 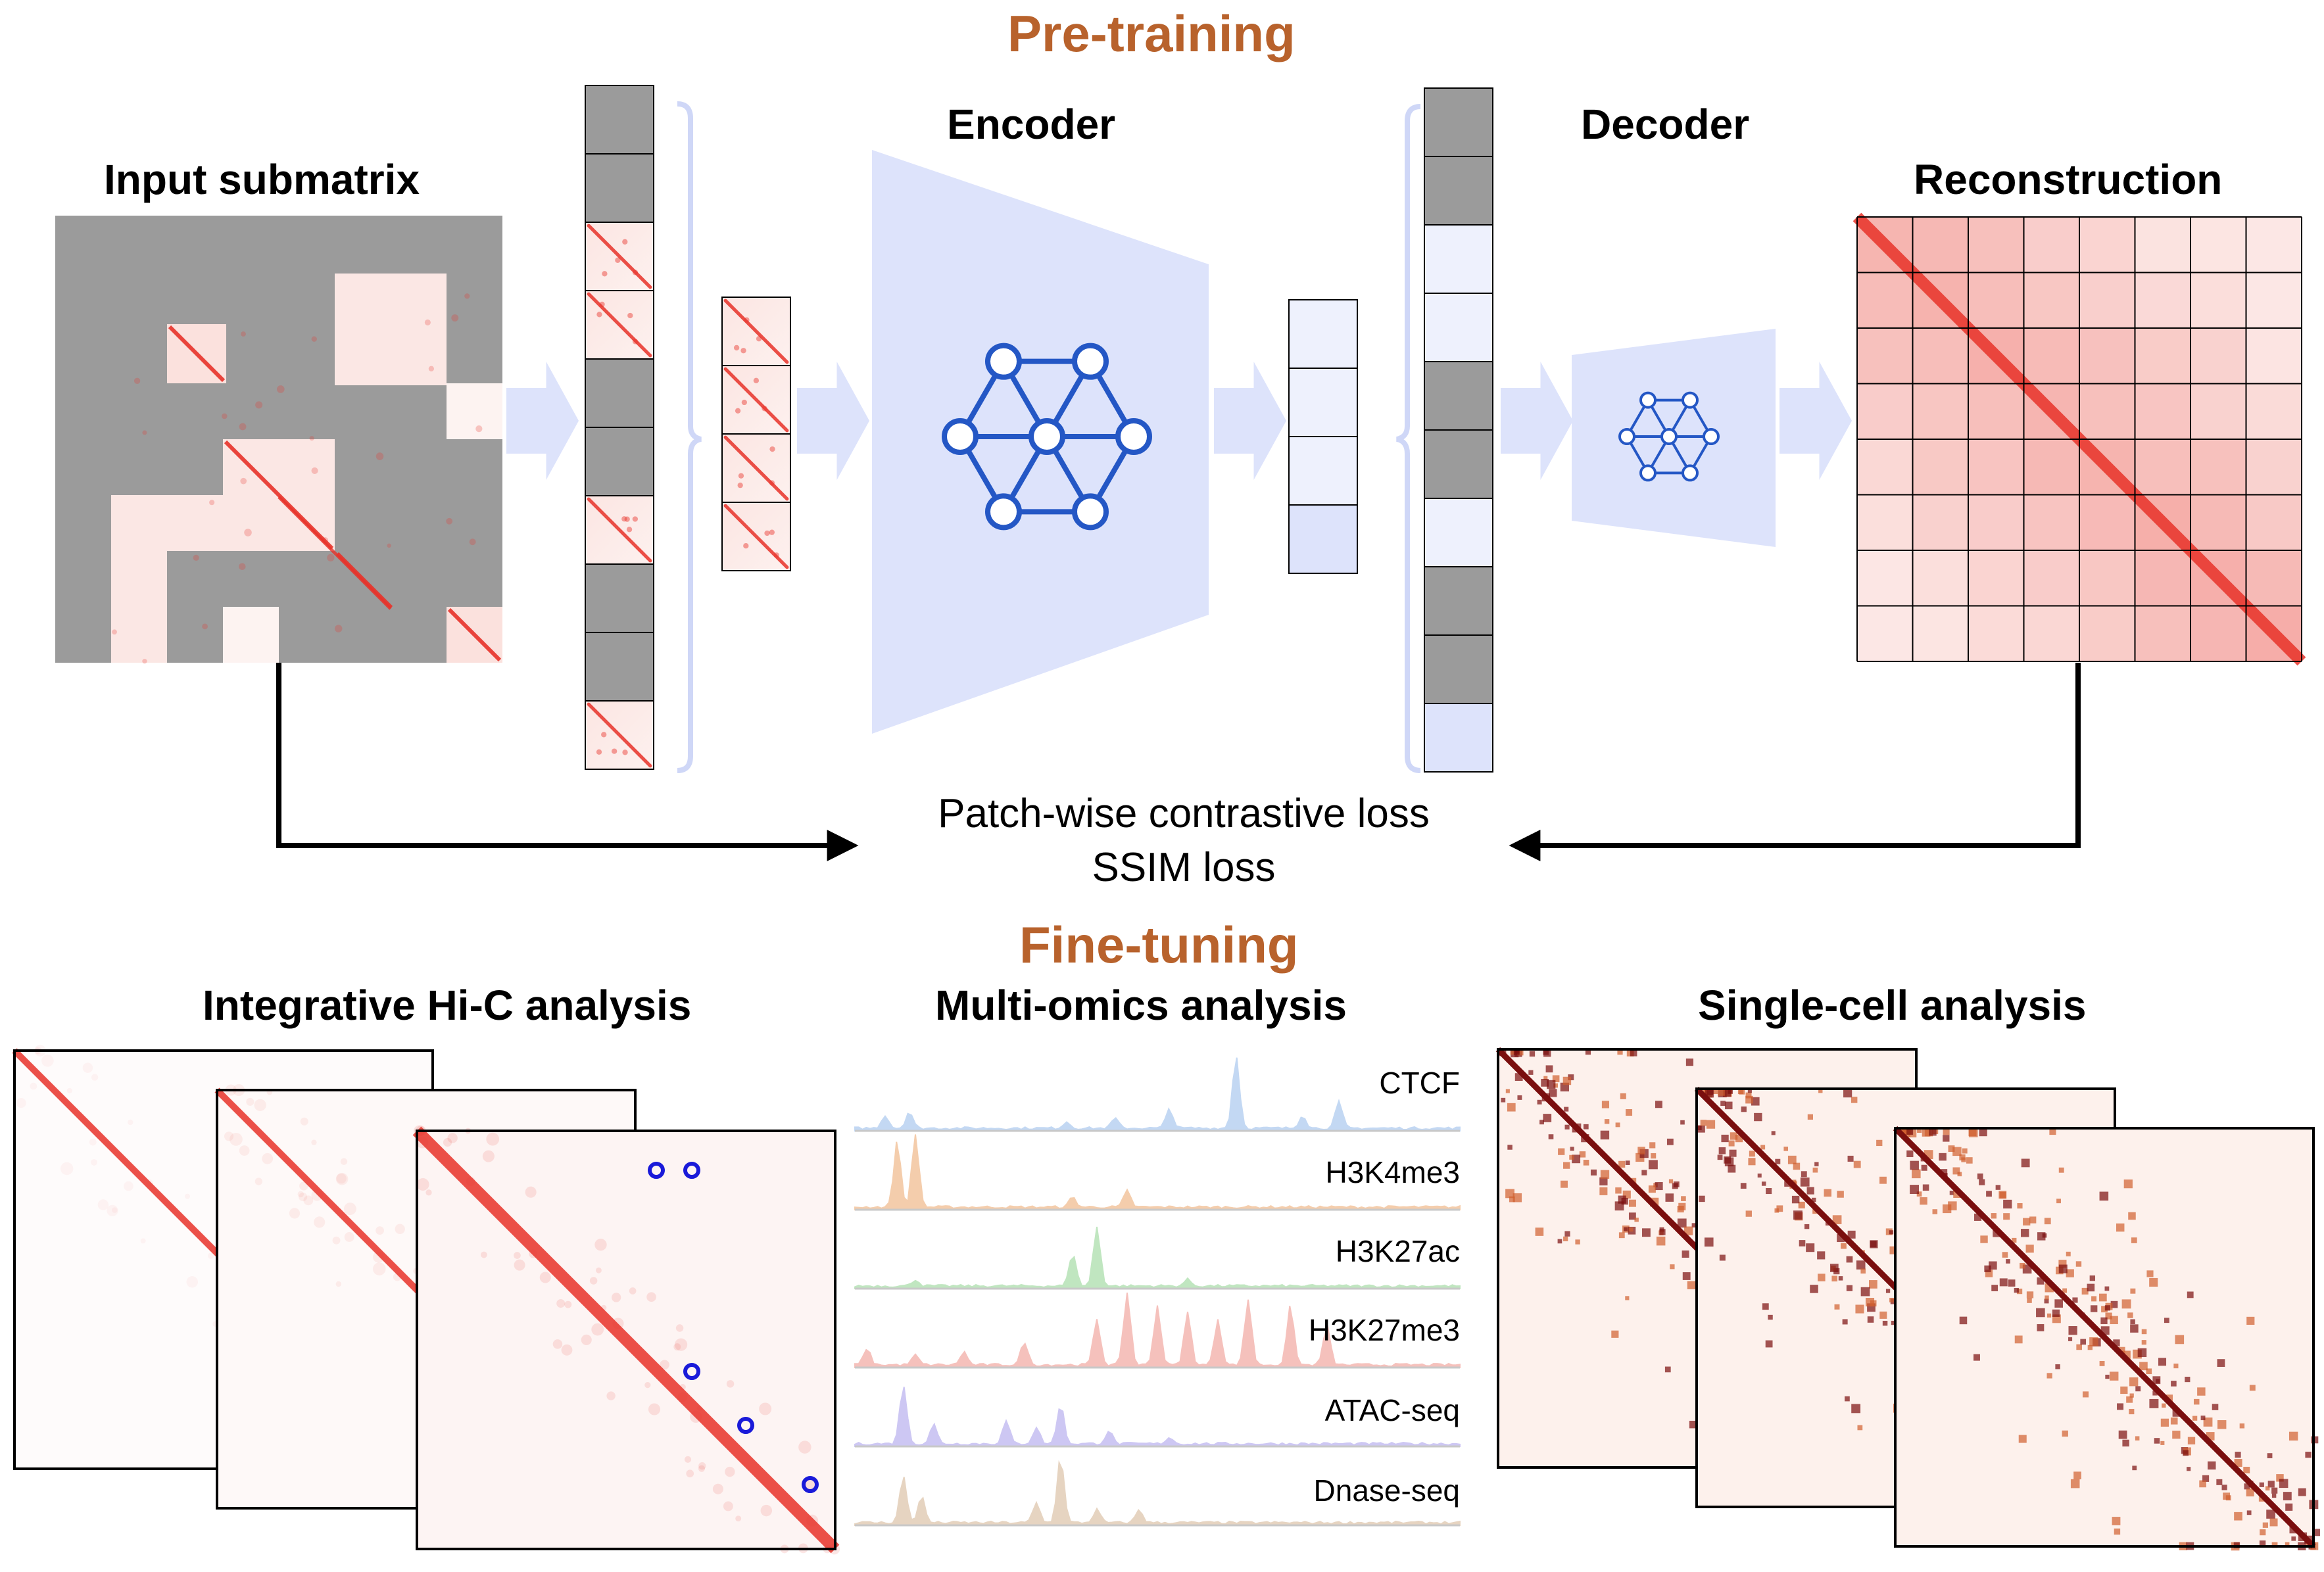 I want to click on reconstruction-image, so click(x=2079, y=439).